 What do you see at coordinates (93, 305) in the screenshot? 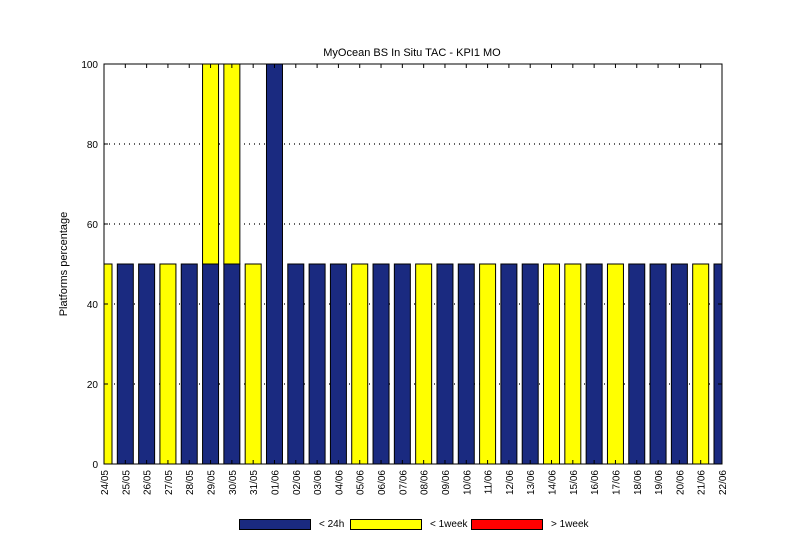
I see `y-tick-label: 40` at bounding box center [93, 305].